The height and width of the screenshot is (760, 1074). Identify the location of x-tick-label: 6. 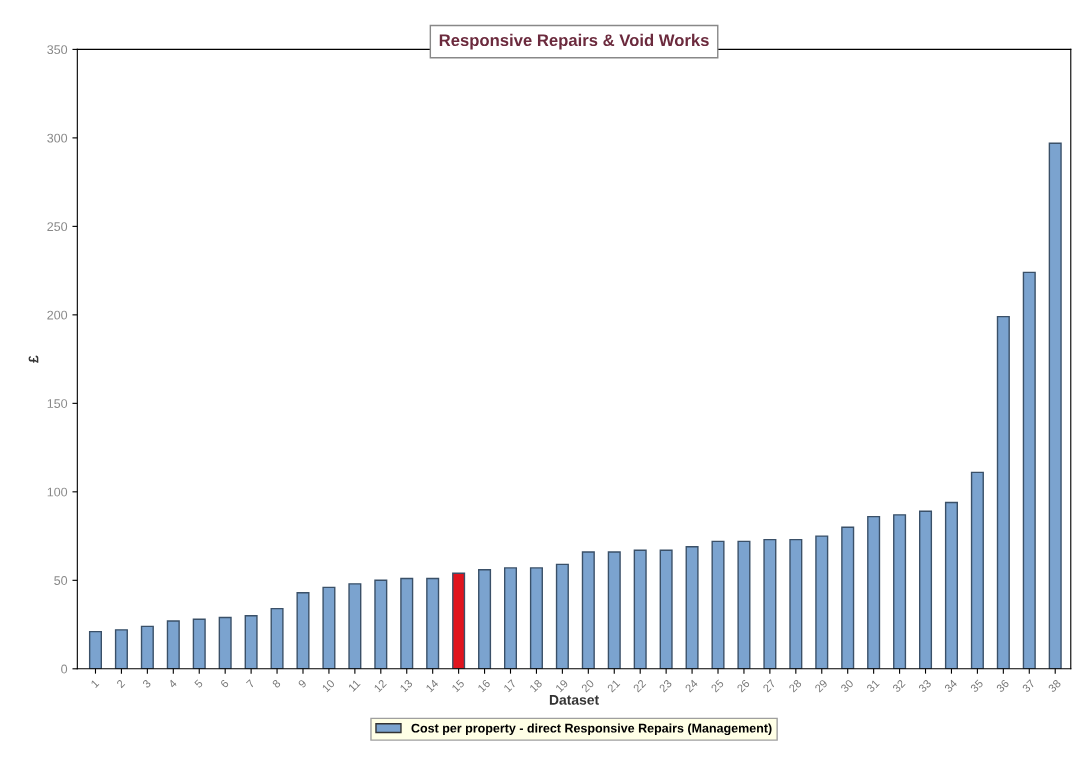
(224, 684).